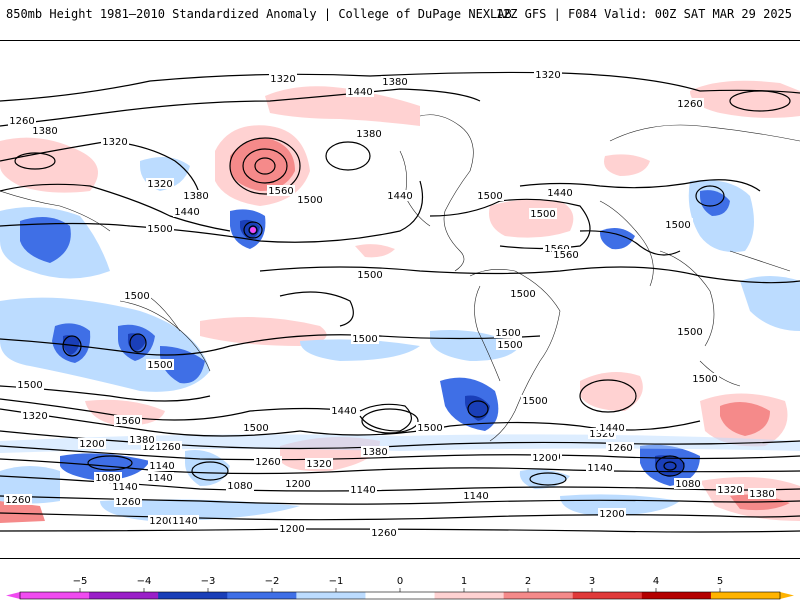 The image size is (800, 604). I want to click on colorbar-tick-label: 4, so click(656, 581).